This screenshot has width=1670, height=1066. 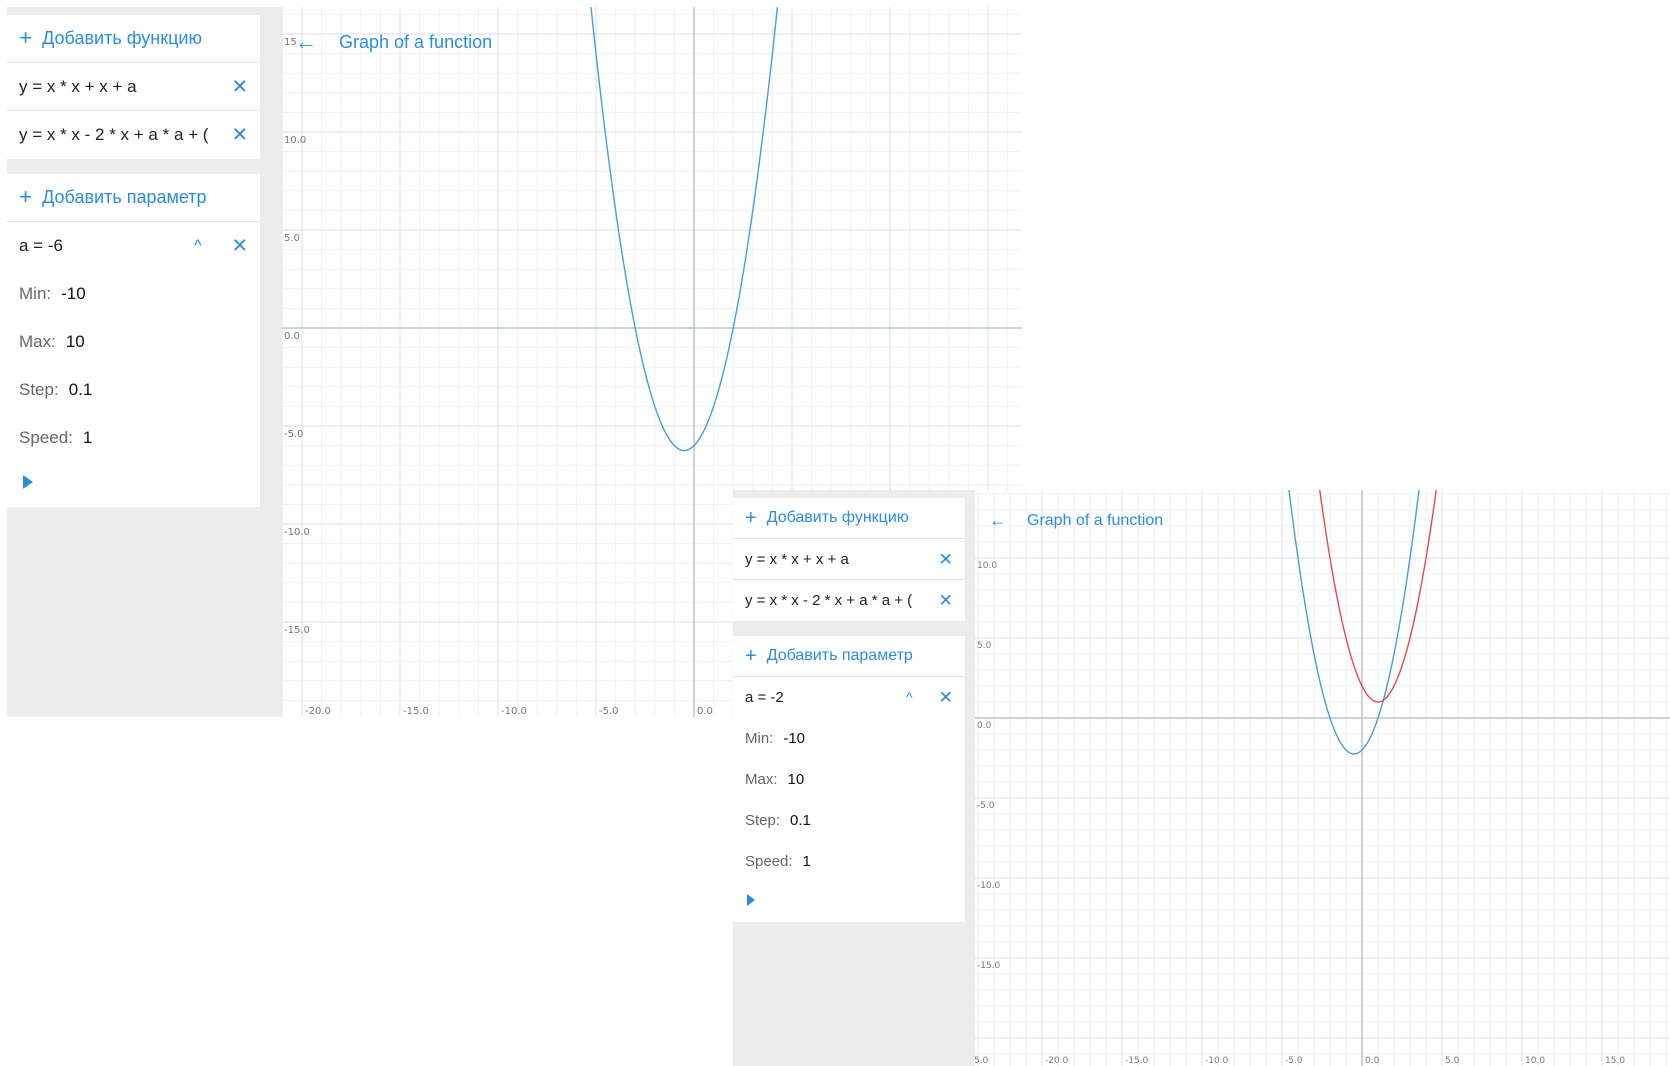 I want to click on parameter-header: a = -6 ^ ✕, so click(x=133, y=246).